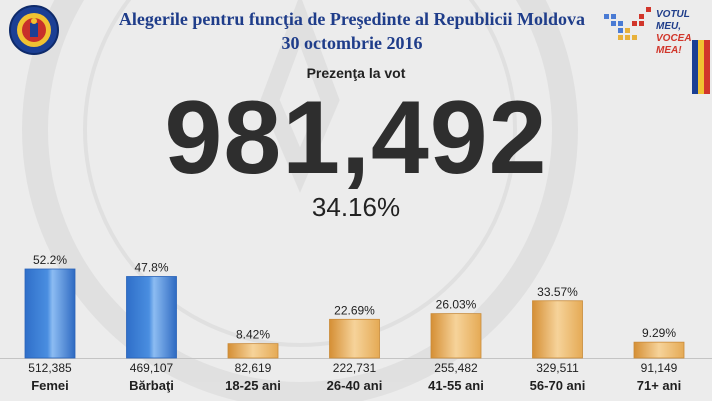 This screenshot has width=712, height=401. Describe the element at coordinates (558, 385) in the screenshot. I see `bar-category-label: 56-70 ani` at that location.